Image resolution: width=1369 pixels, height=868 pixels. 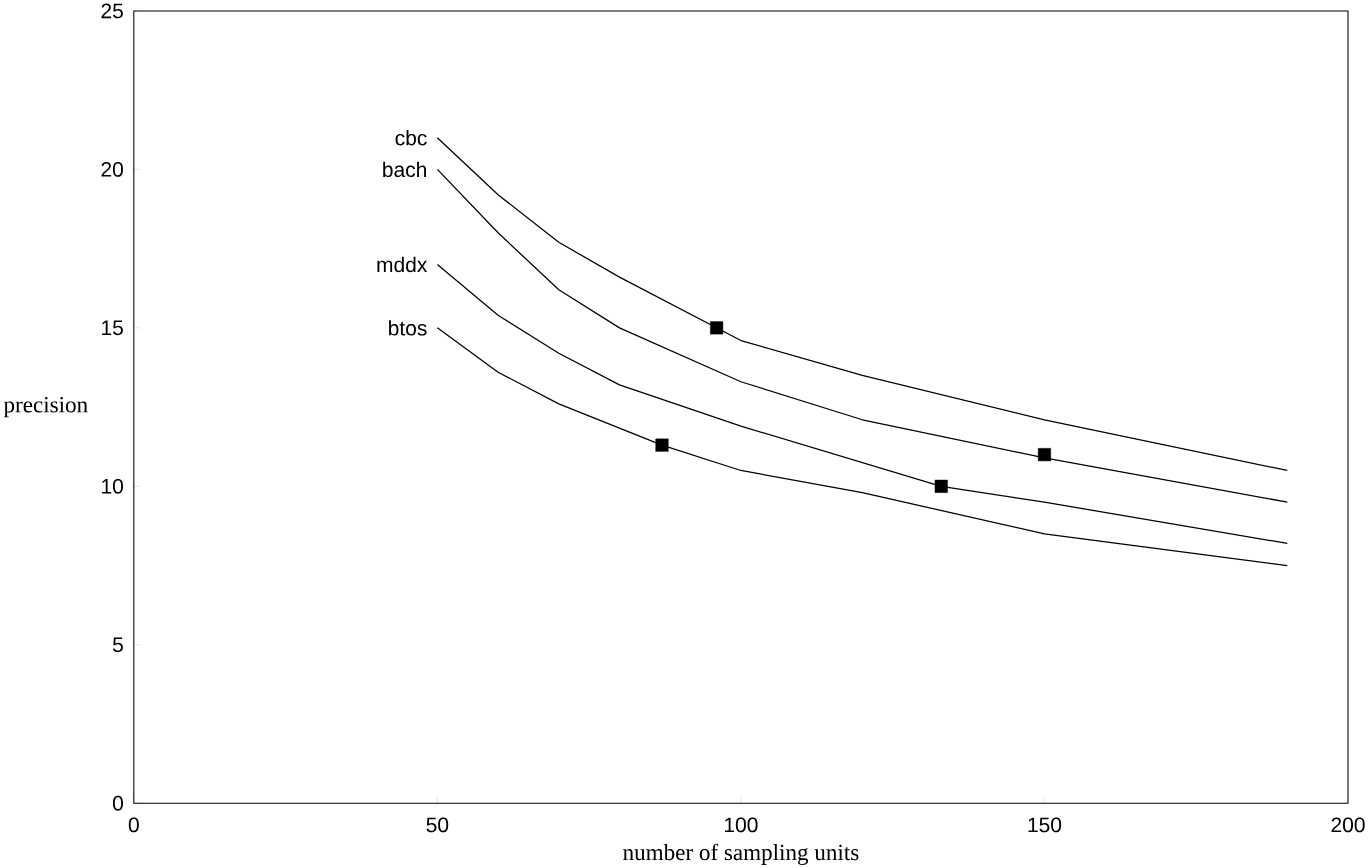 I want to click on x-tick-label: 200, so click(x=1348, y=825).